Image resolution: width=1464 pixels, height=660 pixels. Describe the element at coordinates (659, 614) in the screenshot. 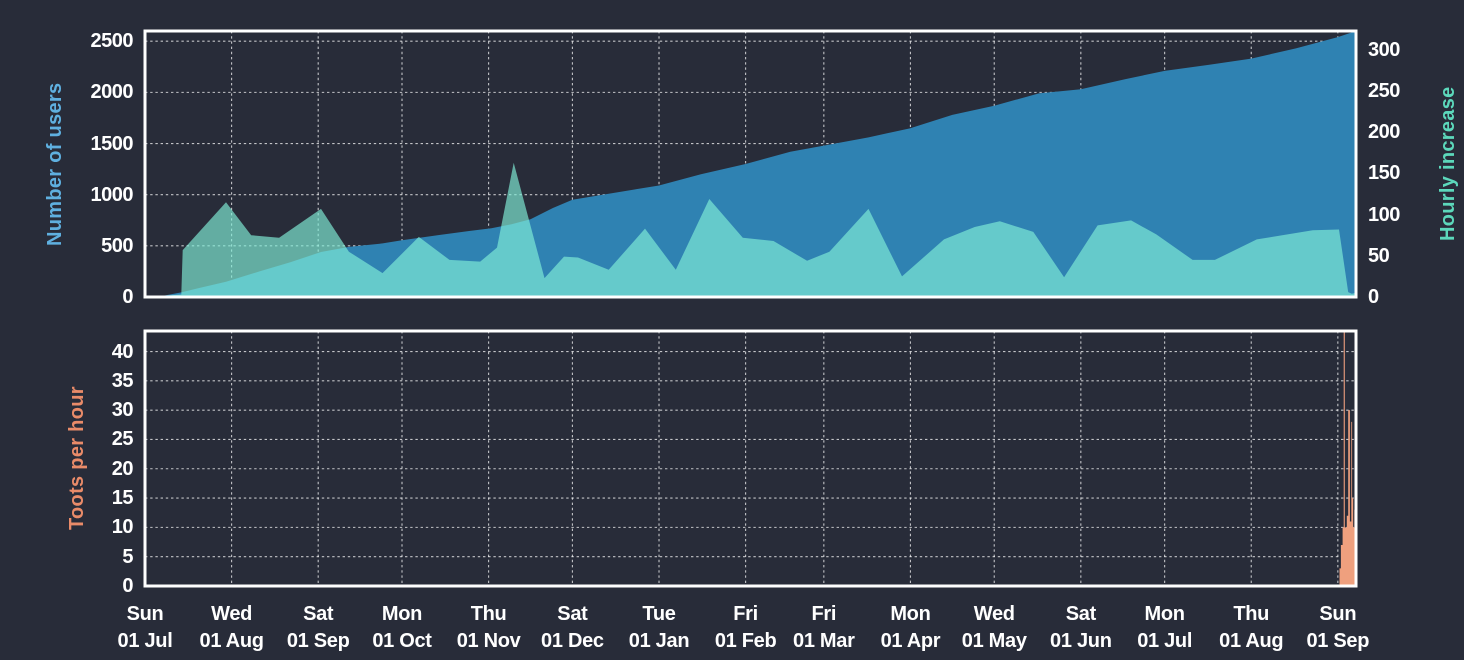

I see `x-tick-weekday: Tue` at that location.